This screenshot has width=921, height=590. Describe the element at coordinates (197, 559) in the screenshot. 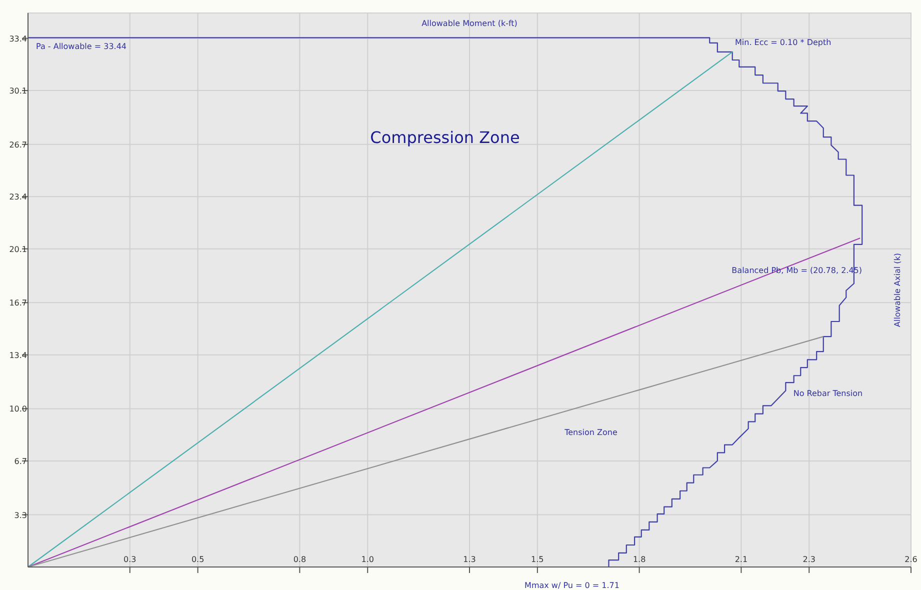

I see `x-tick-label: 0.5` at that location.